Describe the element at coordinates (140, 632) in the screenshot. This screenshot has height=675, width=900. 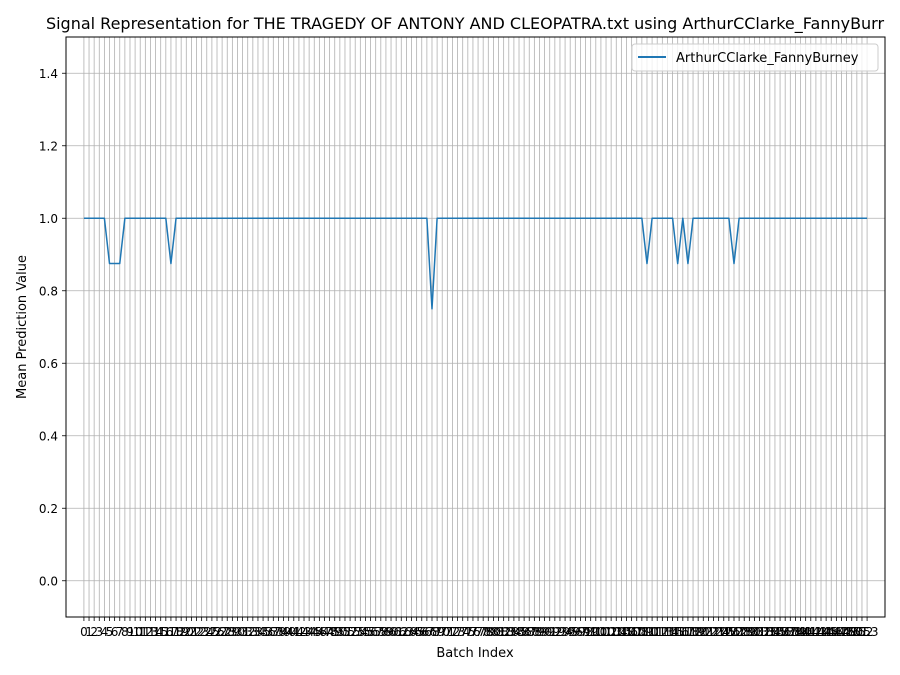
I see `x-tick-label: 11` at that location.